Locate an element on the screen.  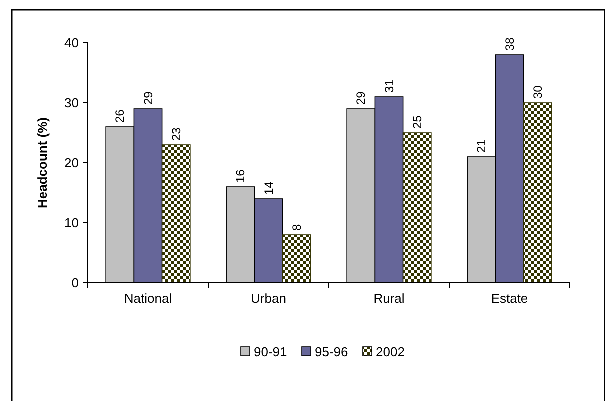
x-tick-label: Rural is located at coordinates (389, 298).